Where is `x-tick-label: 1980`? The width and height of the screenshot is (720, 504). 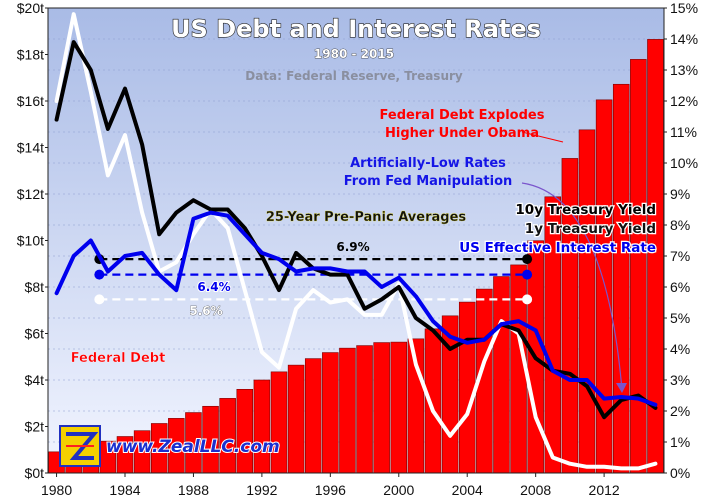 x-tick-label: 1980 is located at coordinates (56, 490).